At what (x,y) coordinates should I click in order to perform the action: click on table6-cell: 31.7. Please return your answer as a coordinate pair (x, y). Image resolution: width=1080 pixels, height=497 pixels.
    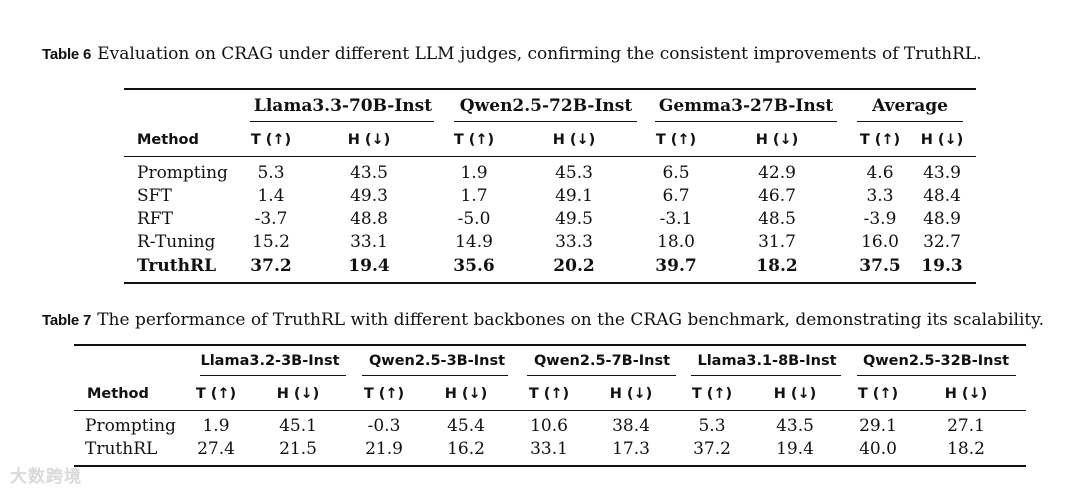
    Looking at the image, I should click on (777, 242).